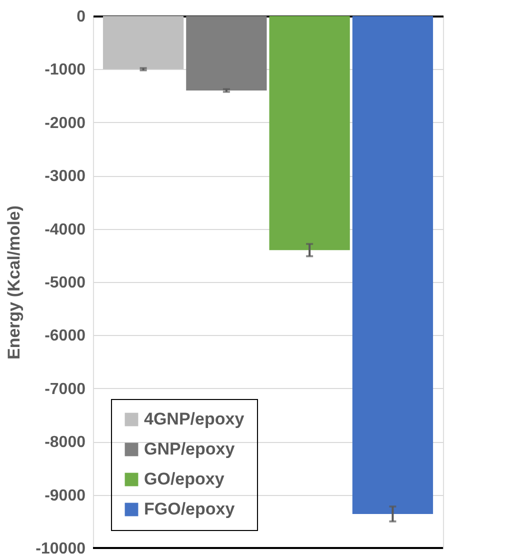  What do you see at coordinates (65, 177) in the screenshot?
I see `y-tick-label: -3000` at bounding box center [65, 177].